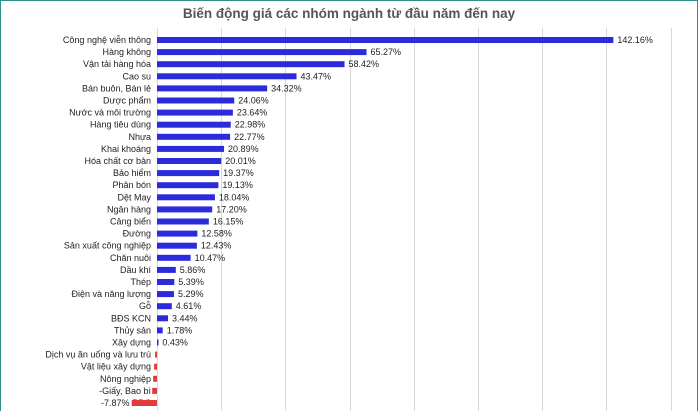  What do you see at coordinates (189, 306) in the screenshot?
I see `value-label: 4.61%` at bounding box center [189, 306].